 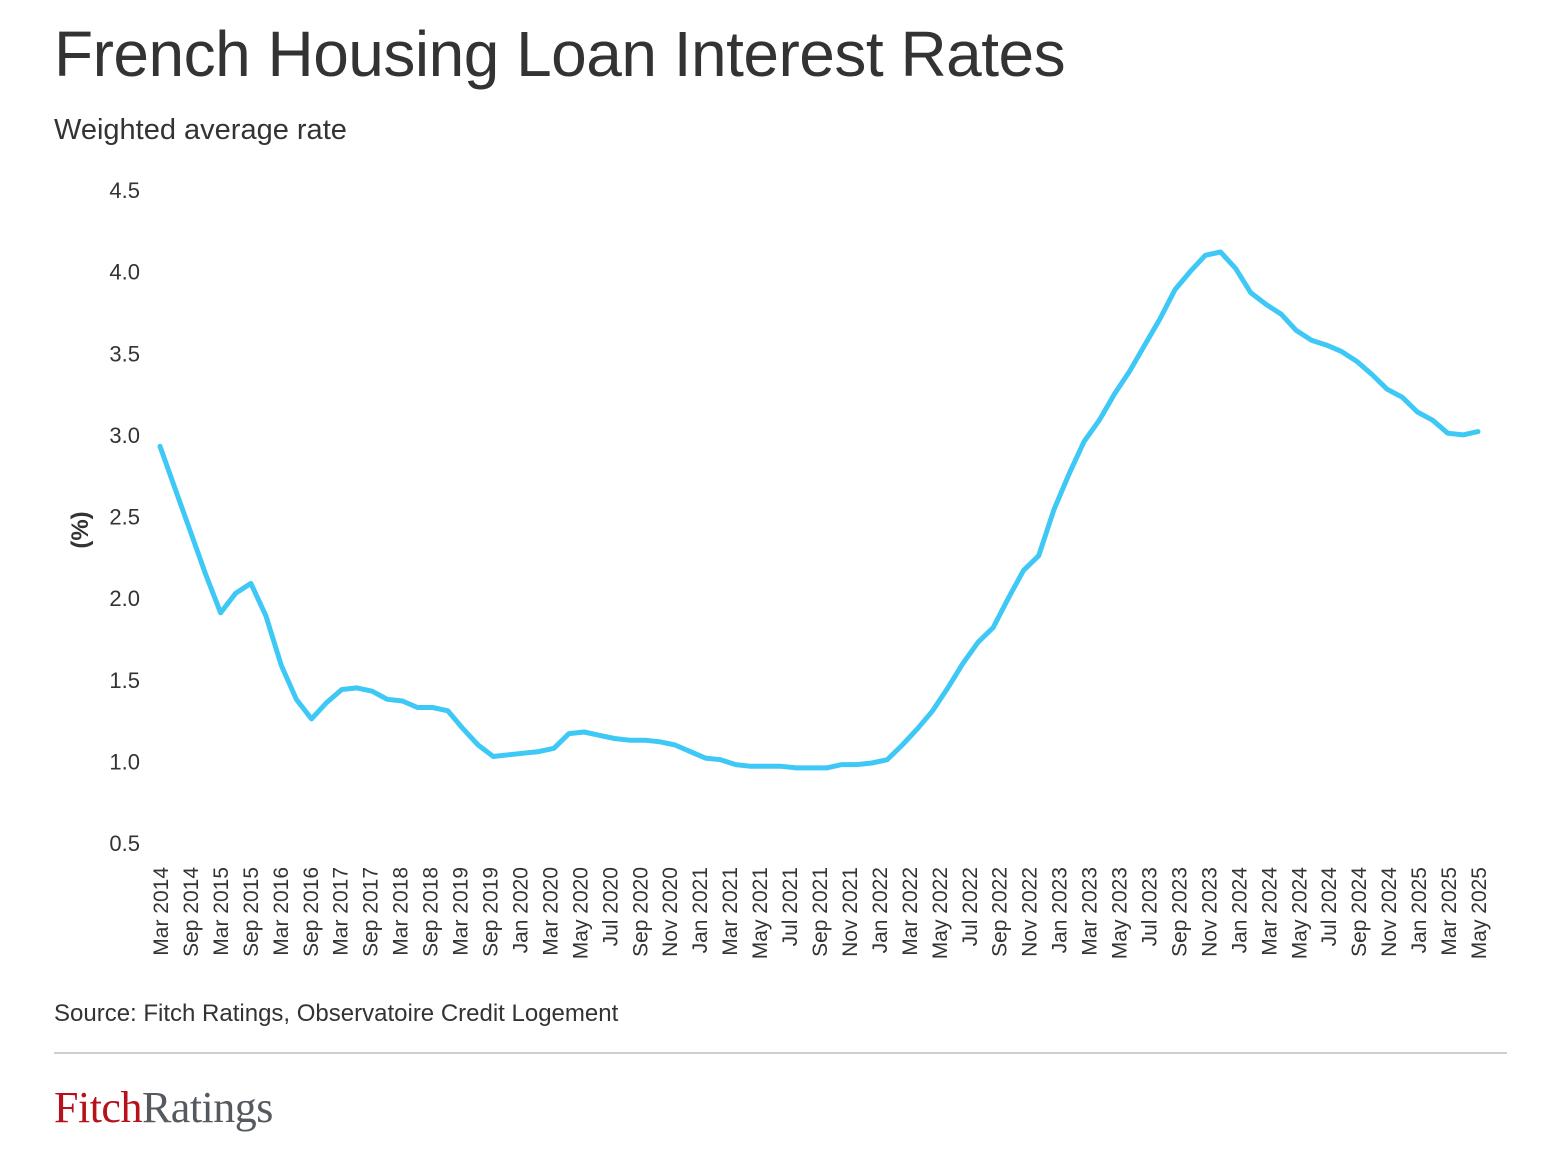 I want to click on x-tick-label: Mar 2023, so click(x=1090, y=911).